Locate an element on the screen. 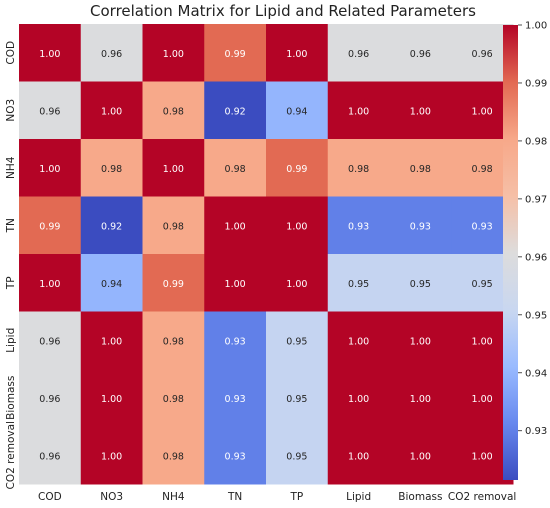  x-tick-label: COD is located at coordinates (50, 497).